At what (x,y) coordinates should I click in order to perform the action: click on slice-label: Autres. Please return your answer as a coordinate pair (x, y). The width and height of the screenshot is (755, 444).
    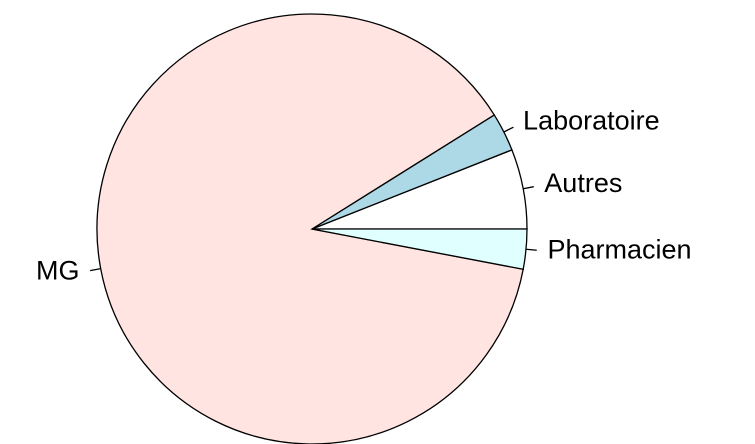
    Looking at the image, I should click on (583, 183).